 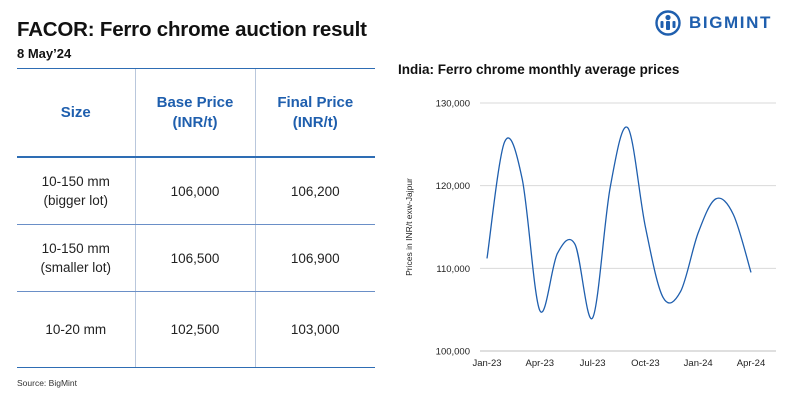 What do you see at coordinates (453, 269) in the screenshot?
I see `y-tick-label: 110,000` at bounding box center [453, 269].